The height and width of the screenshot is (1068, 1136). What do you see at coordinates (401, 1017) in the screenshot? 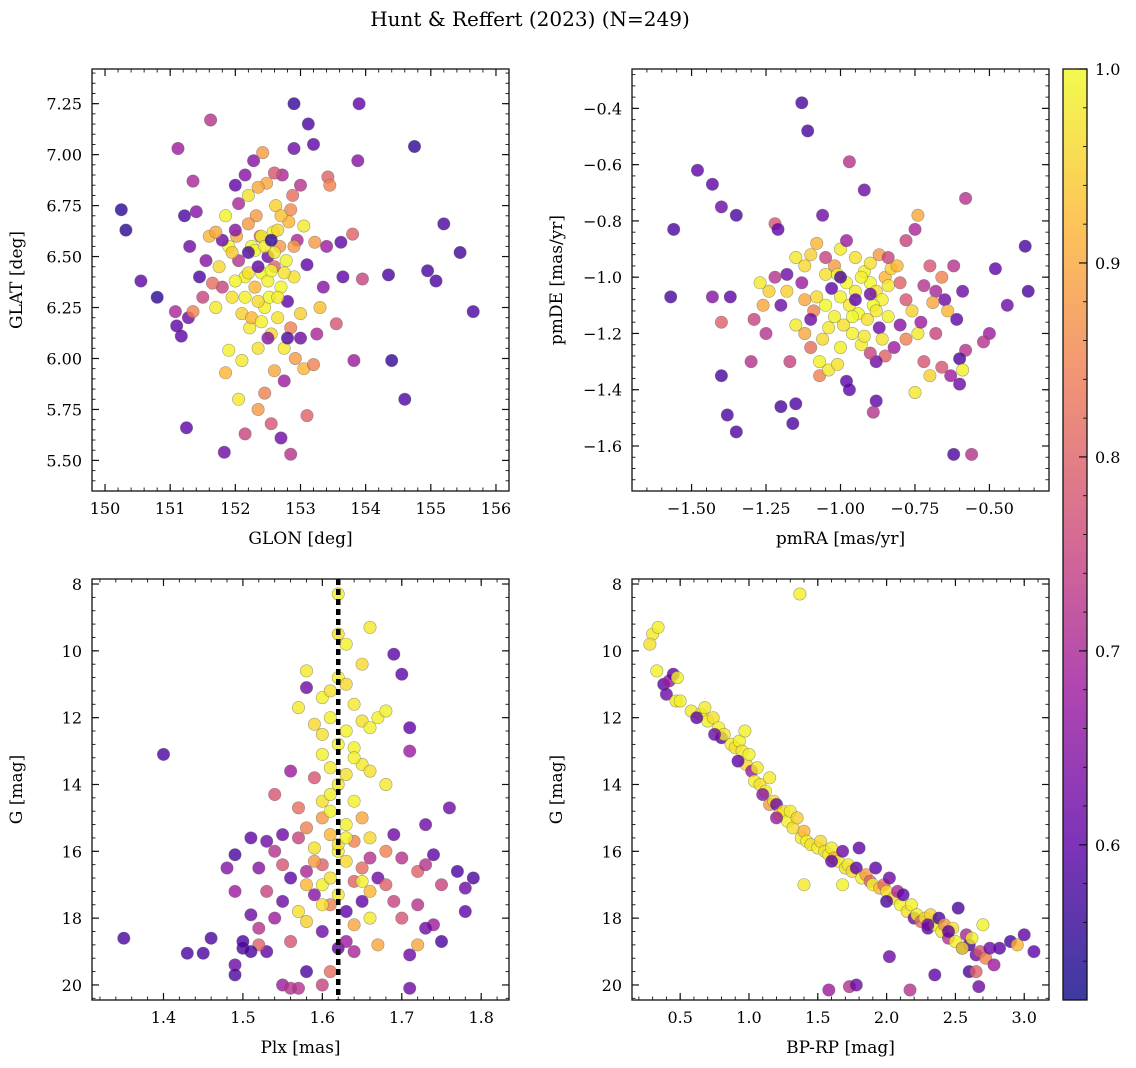
I see `x-tick-label: 1.7` at bounding box center [401, 1017].